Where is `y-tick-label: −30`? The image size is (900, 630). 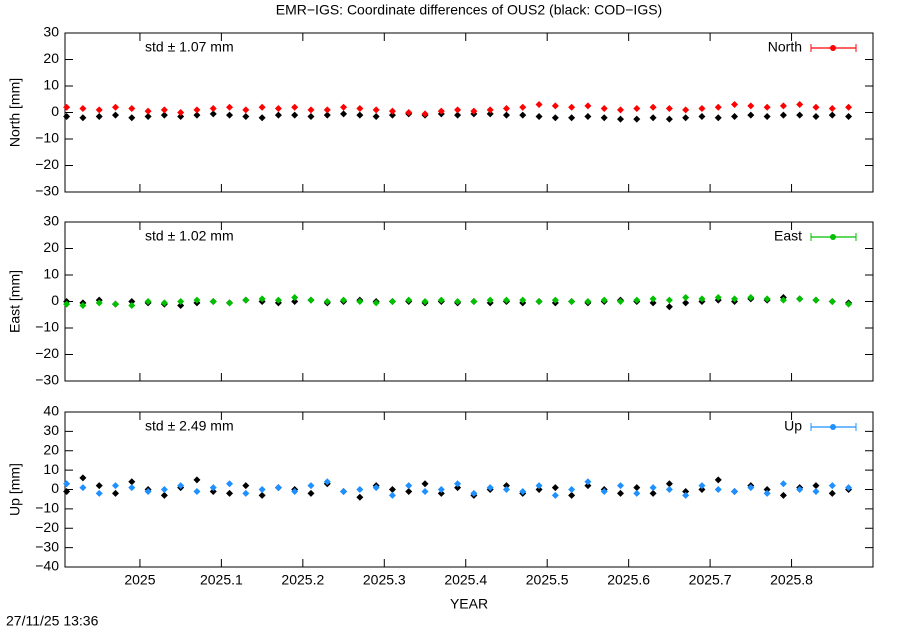
y-tick-label: −30 is located at coordinates (47, 546).